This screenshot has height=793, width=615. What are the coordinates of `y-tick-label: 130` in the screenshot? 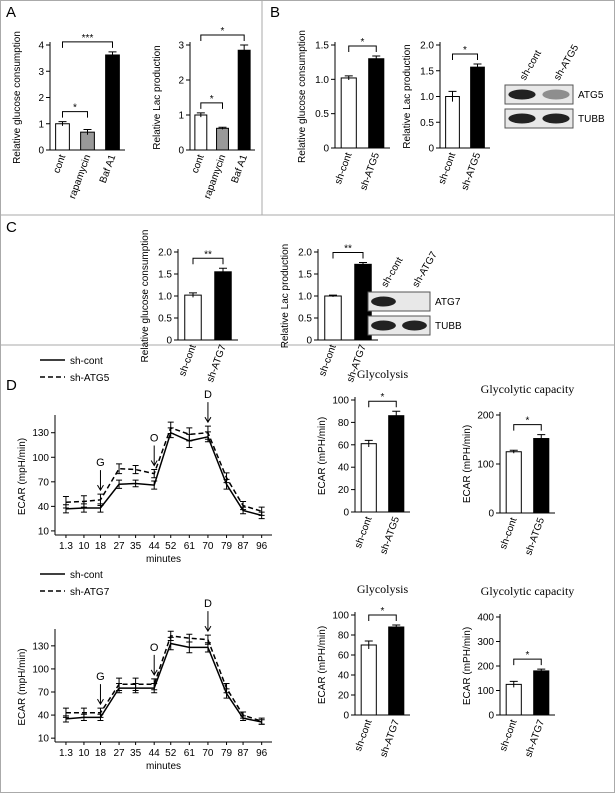 It's located at (40, 433).